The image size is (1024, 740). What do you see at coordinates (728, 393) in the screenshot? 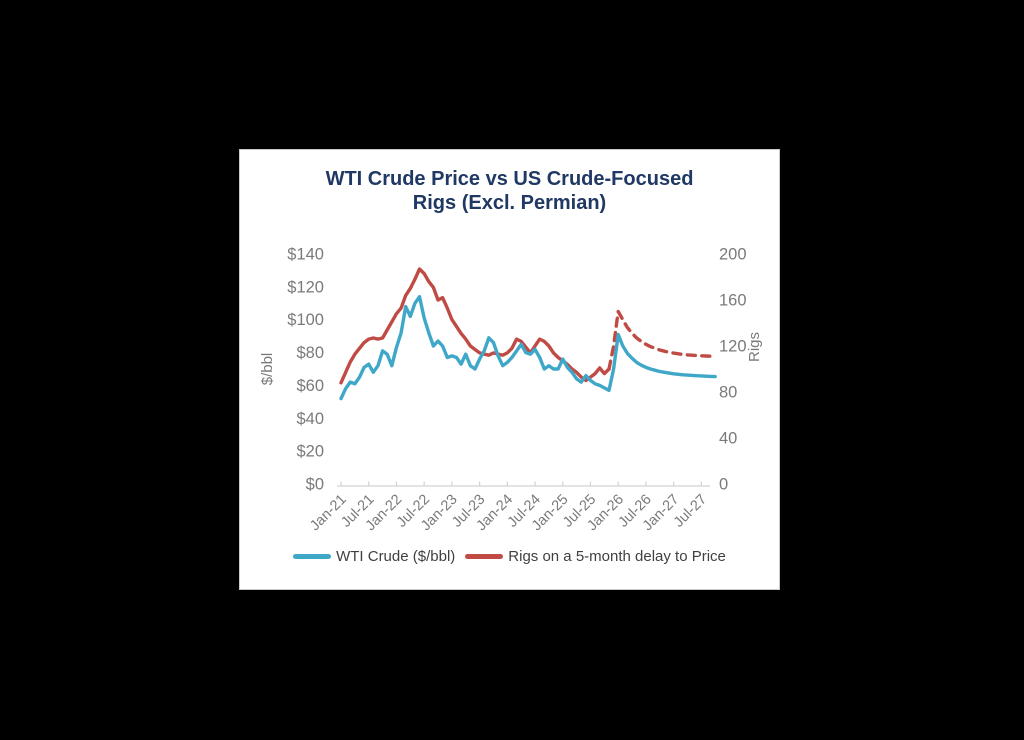
I see `right-axis-tick-label: 80` at bounding box center [728, 393].